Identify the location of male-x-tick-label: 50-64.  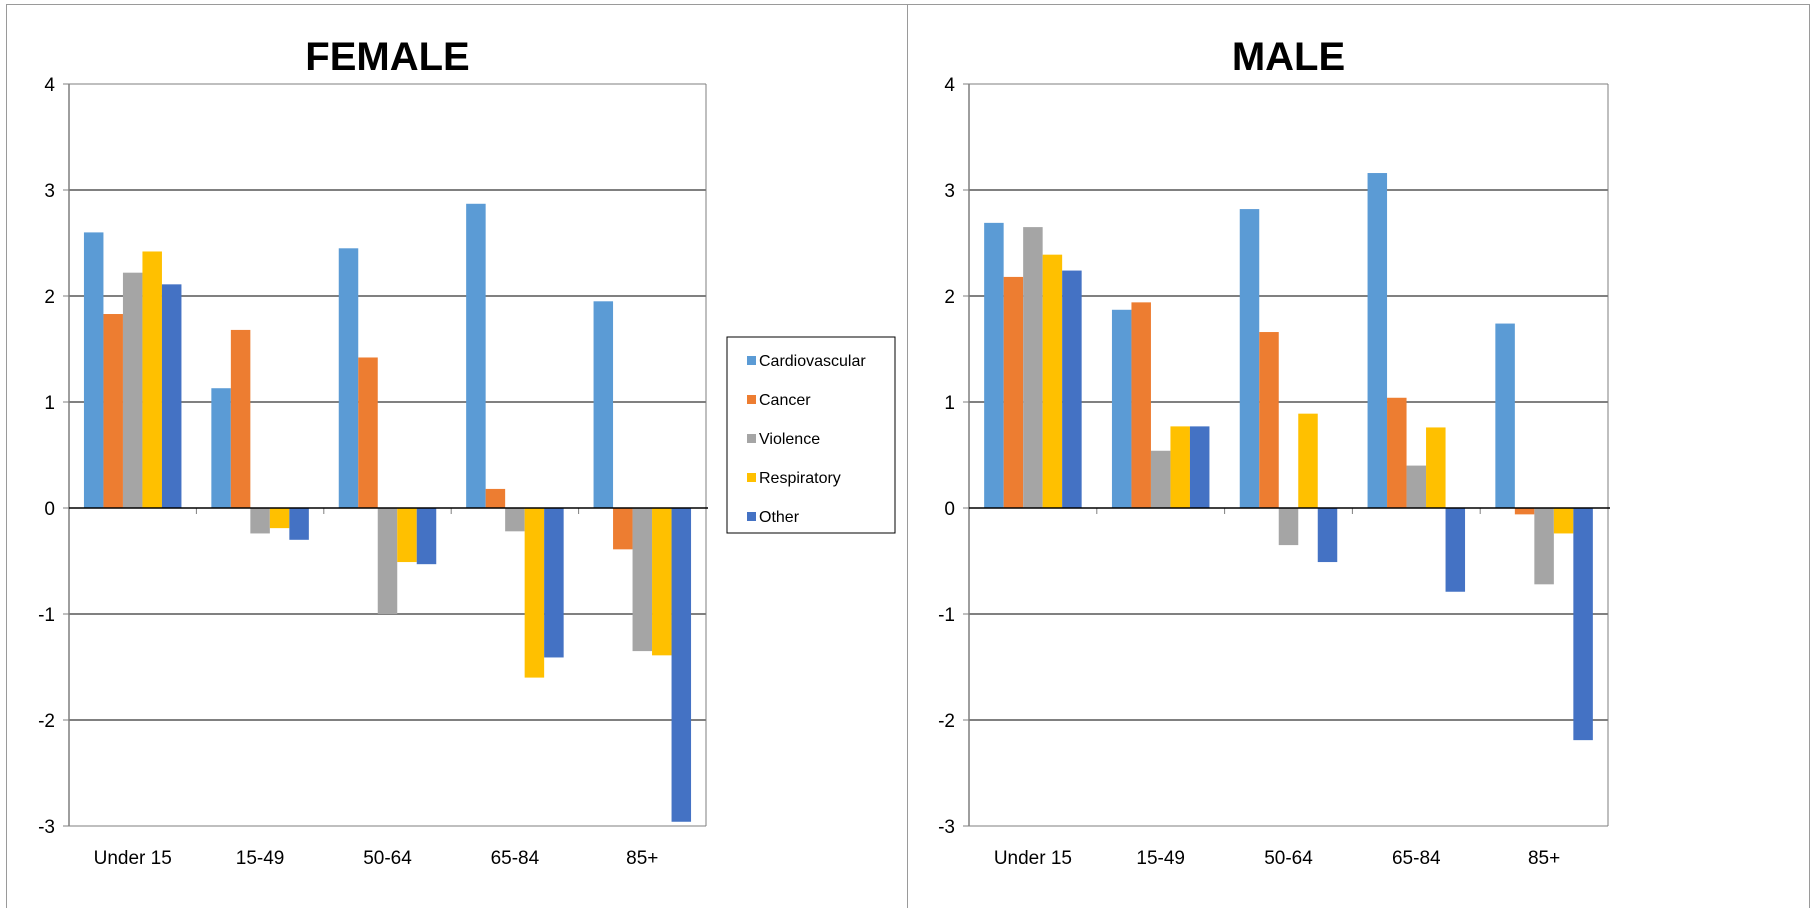
(1288, 858).